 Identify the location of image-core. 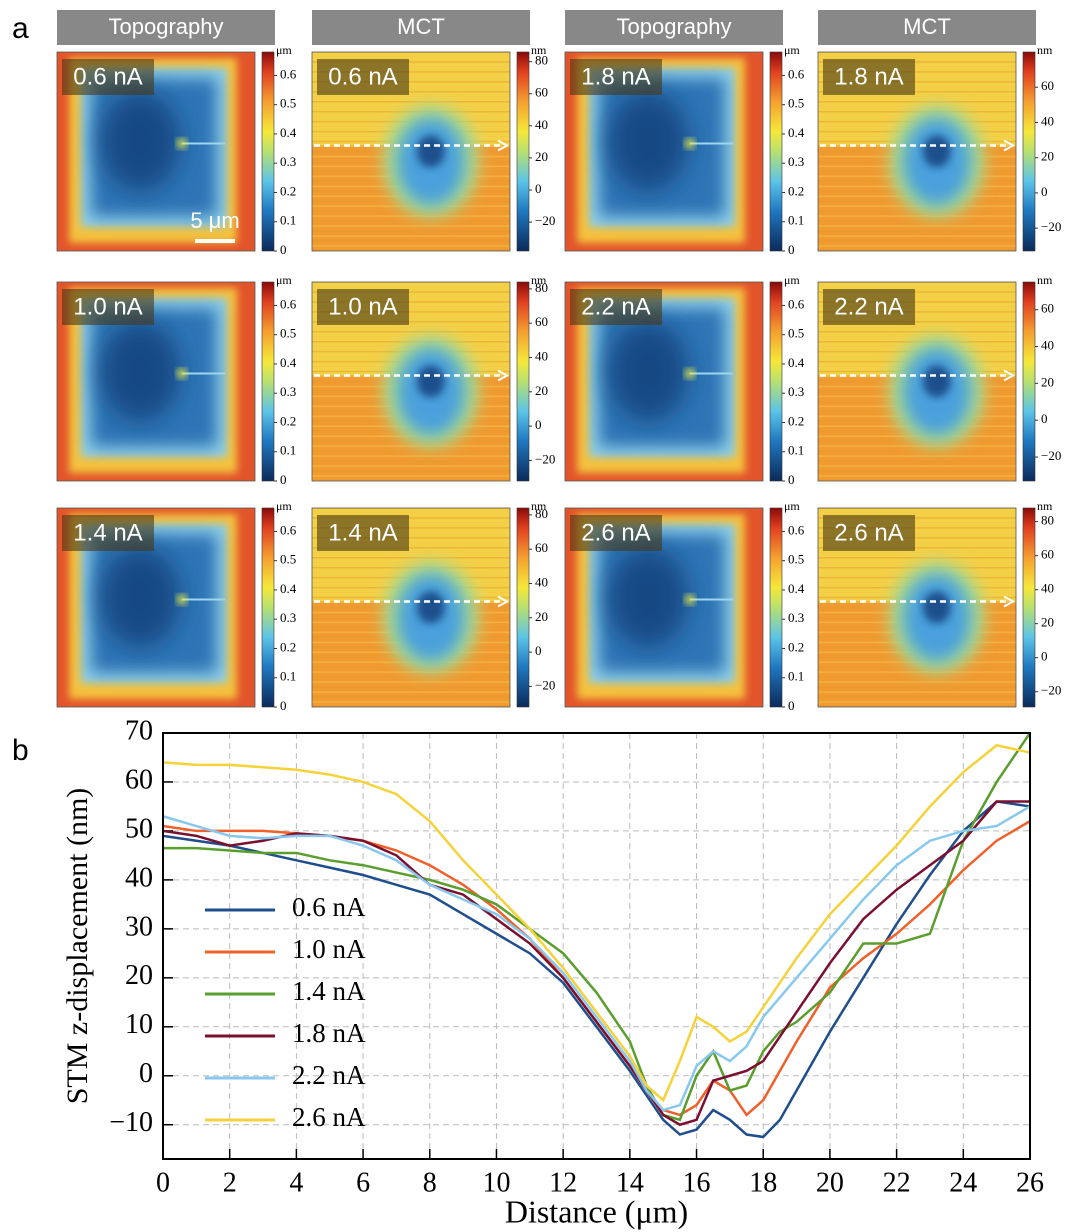
(430, 151).